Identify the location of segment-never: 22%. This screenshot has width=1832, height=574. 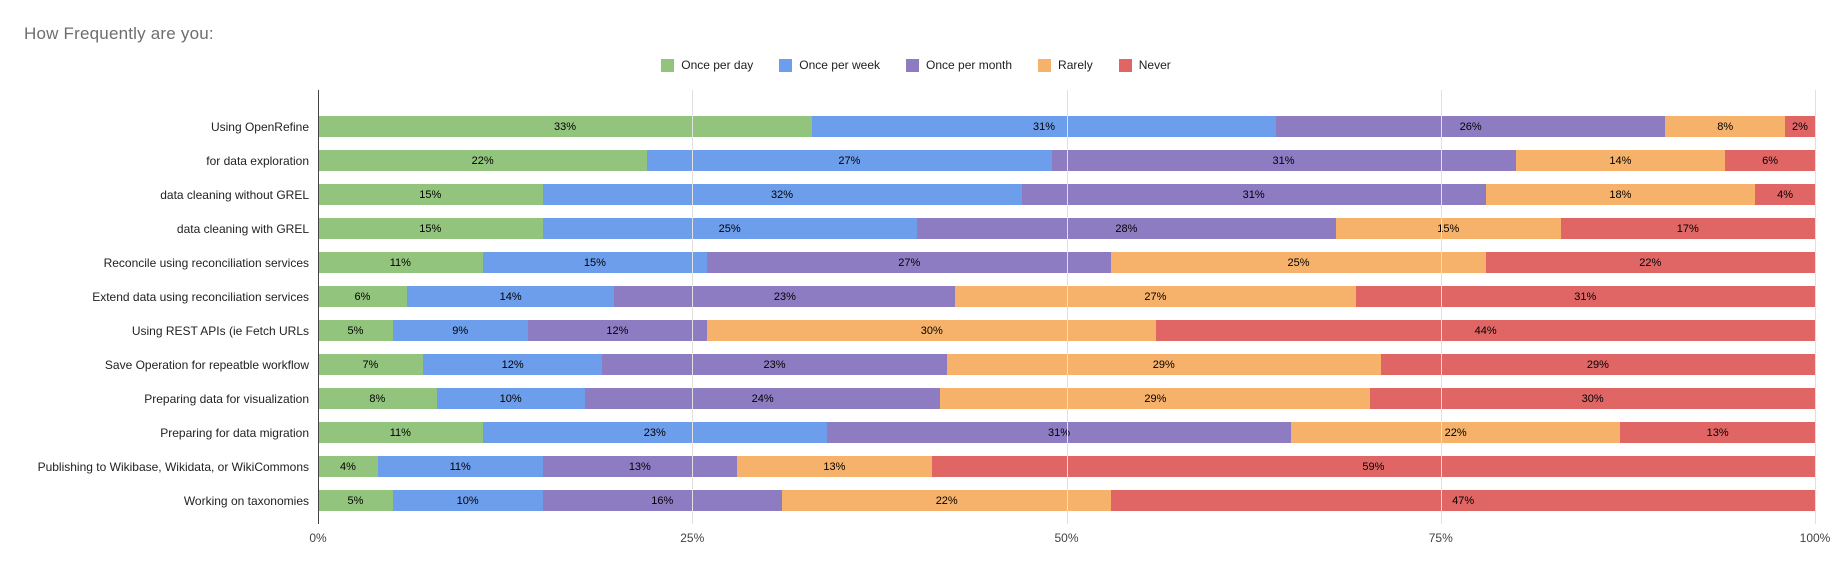
(1650, 262).